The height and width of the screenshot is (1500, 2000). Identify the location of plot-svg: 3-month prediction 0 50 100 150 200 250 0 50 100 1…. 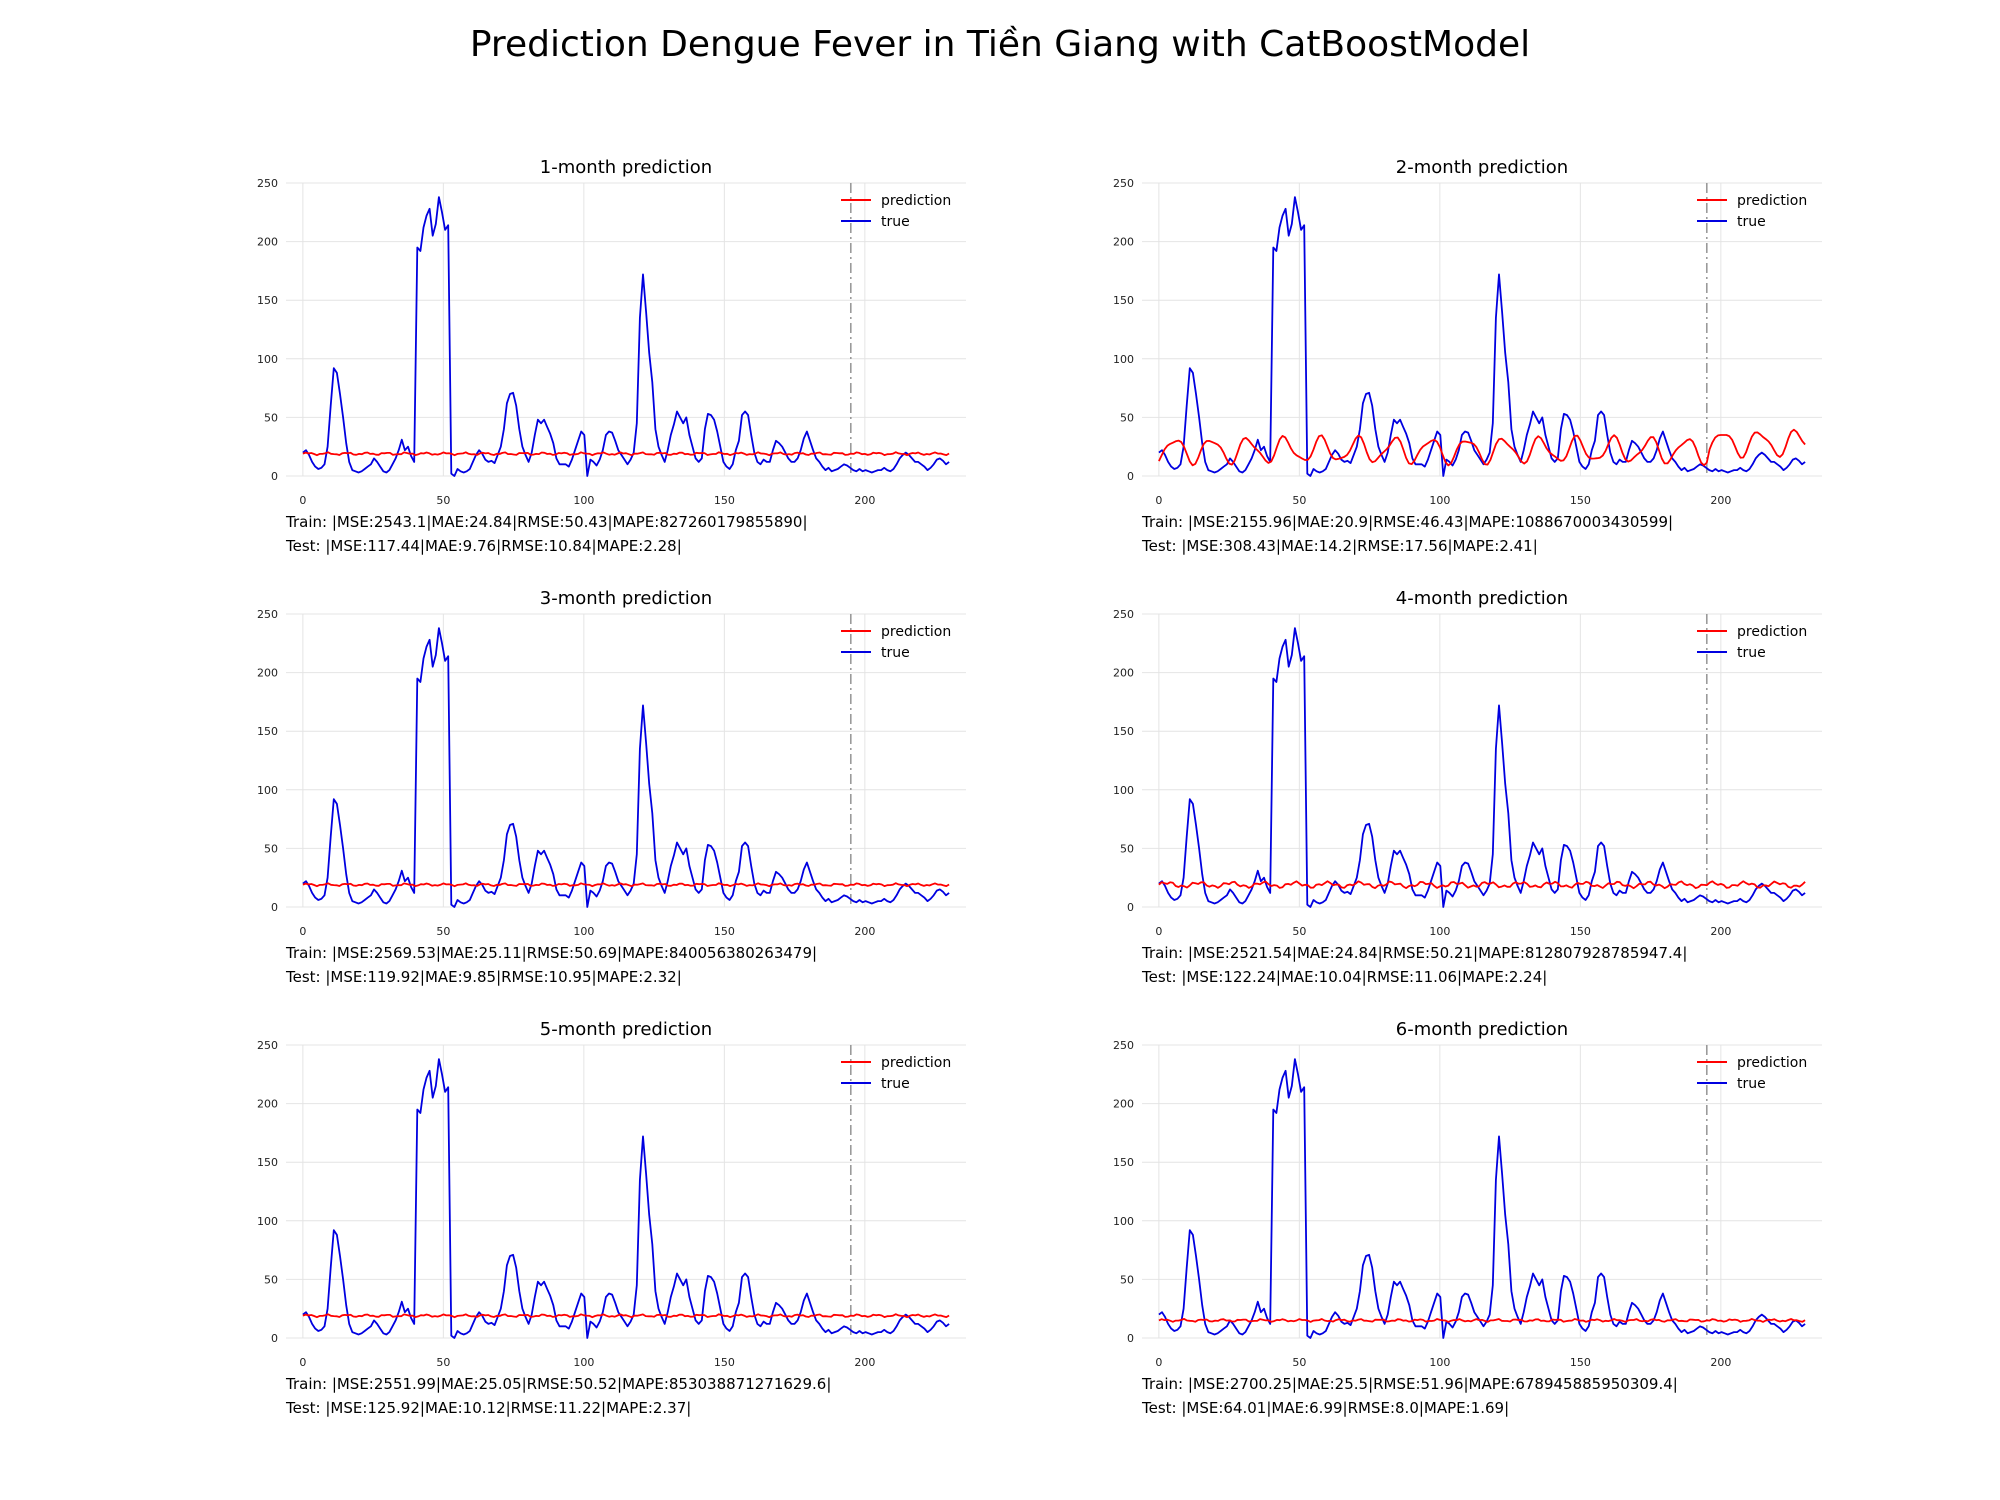
(611, 763).